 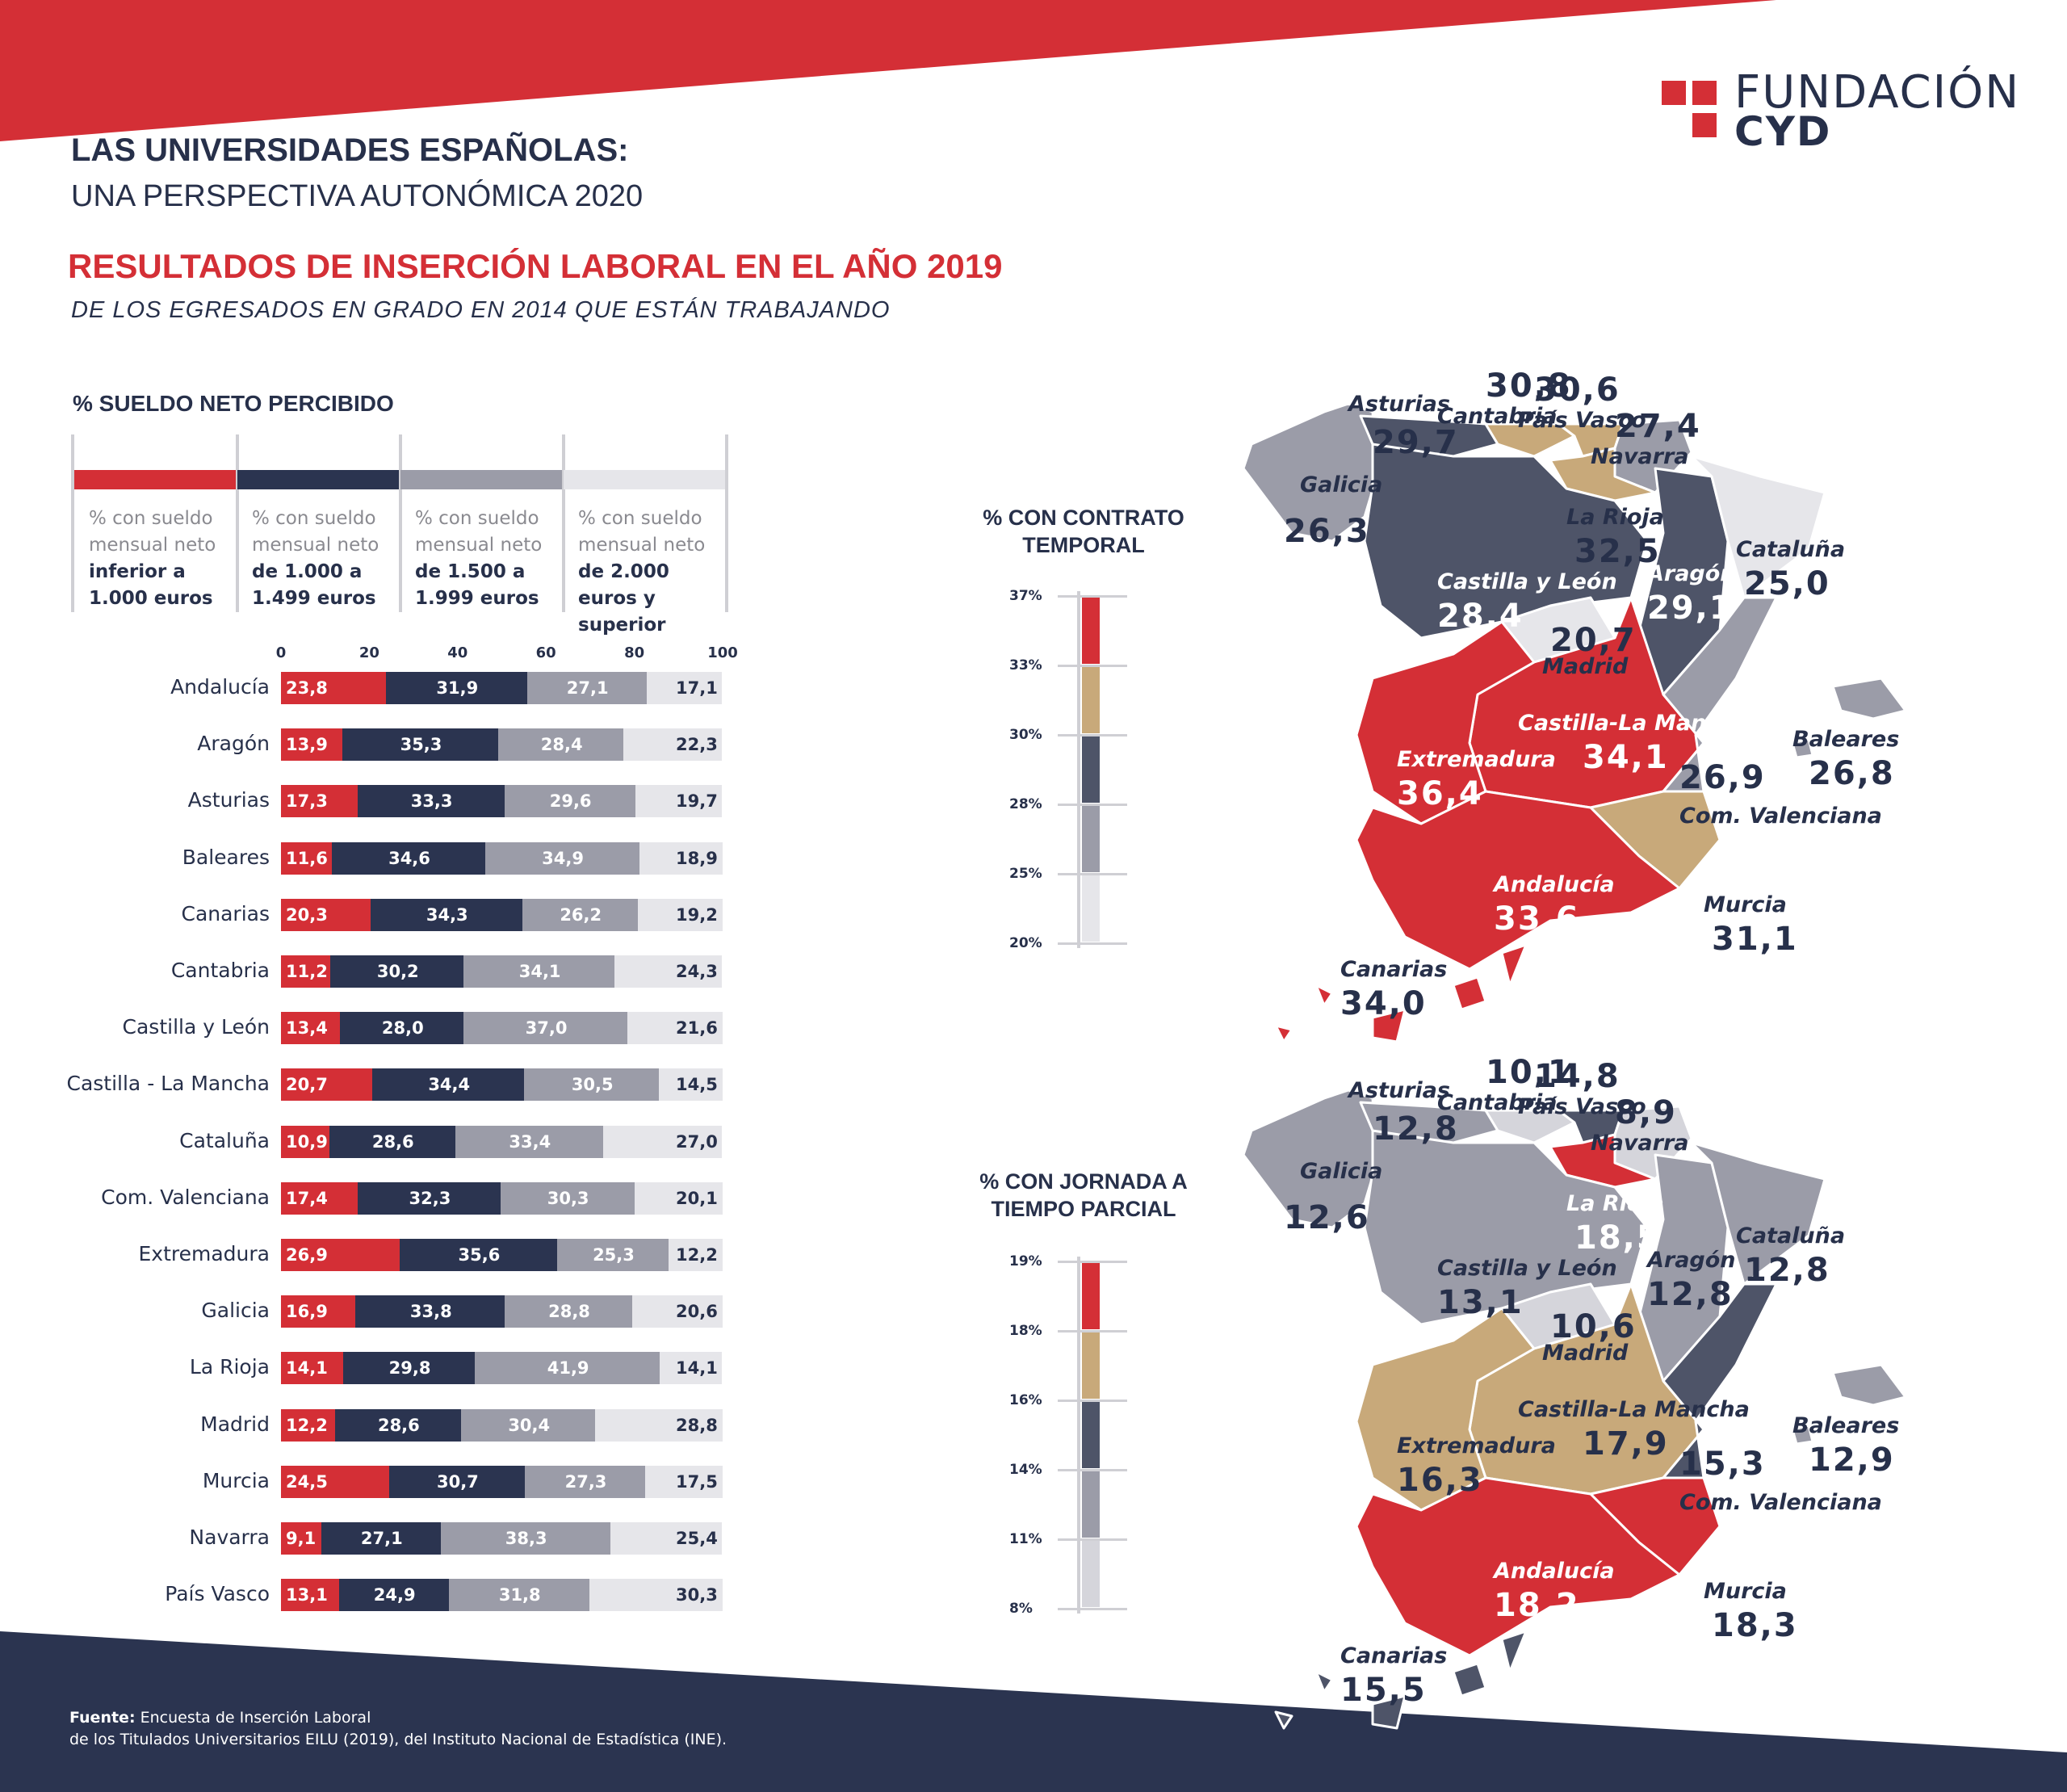 What do you see at coordinates (644, 479) in the screenshot?
I see `legend-swatch` at bounding box center [644, 479].